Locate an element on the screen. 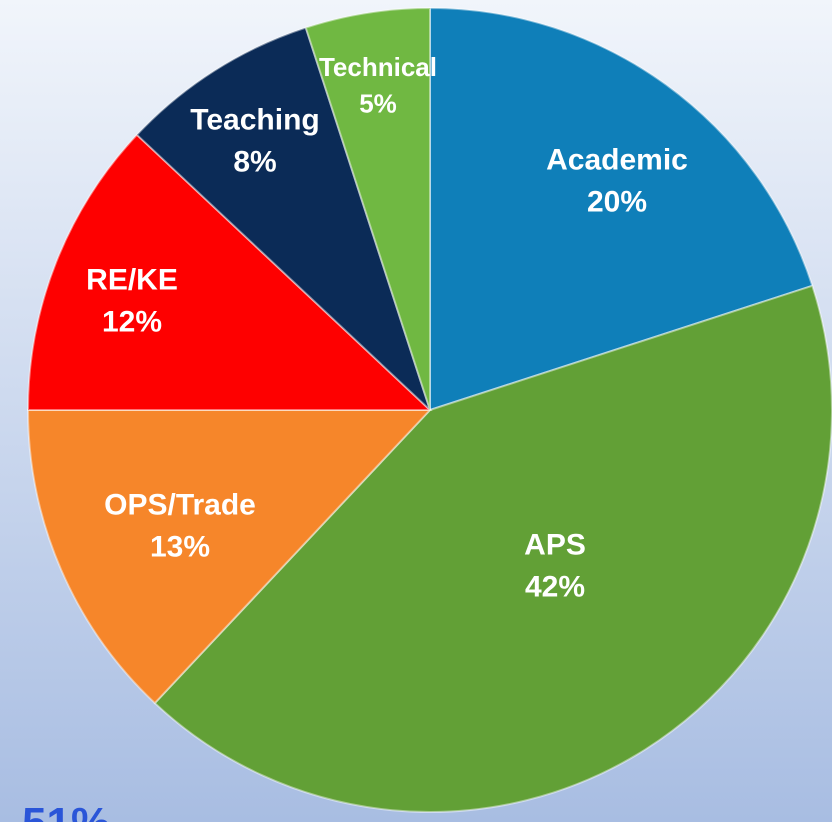 Image resolution: width=832 pixels, height=822 pixels. slice-label: OPS/Trade is located at coordinates (180, 505).